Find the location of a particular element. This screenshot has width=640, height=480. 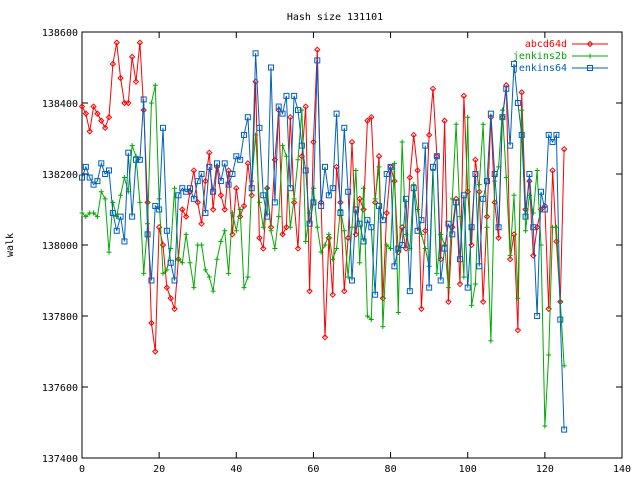

x-tick-label: 0 is located at coordinates (82, 469).